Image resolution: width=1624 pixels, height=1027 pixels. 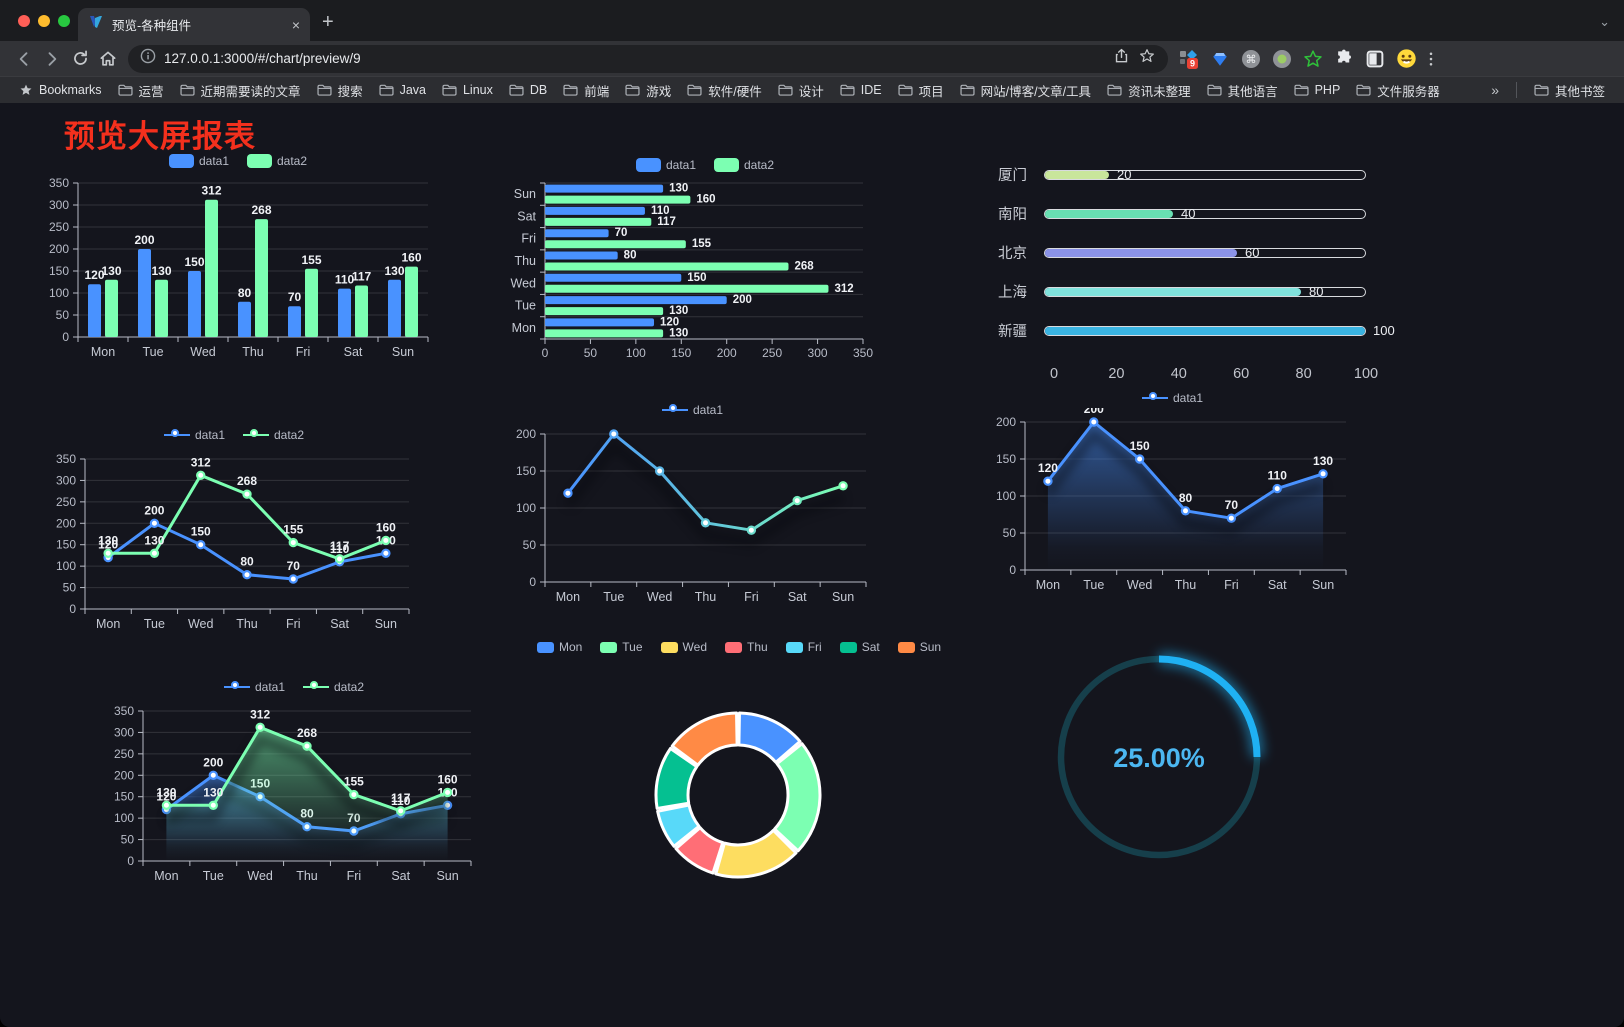 What do you see at coordinates (247, 481) in the screenshot?
I see `svg-text: 268` at bounding box center [247, 481].